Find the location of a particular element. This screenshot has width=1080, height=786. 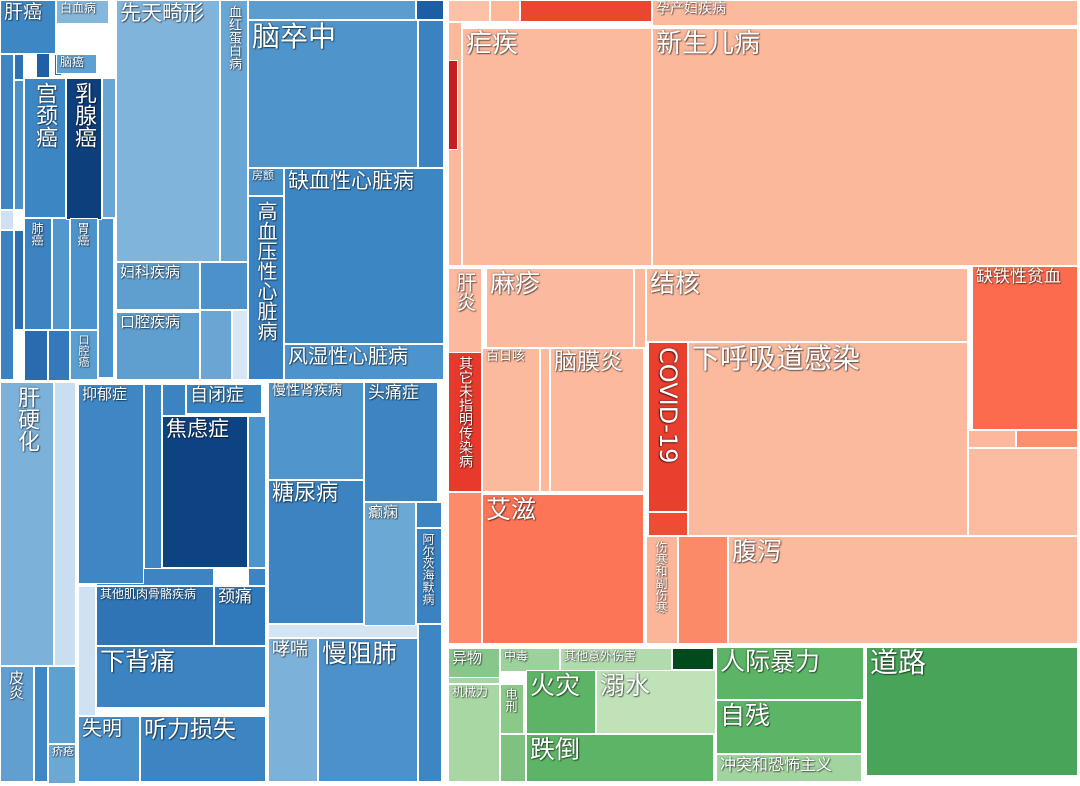

treemap-tile: 异物 is located at coordinates (474, 663).